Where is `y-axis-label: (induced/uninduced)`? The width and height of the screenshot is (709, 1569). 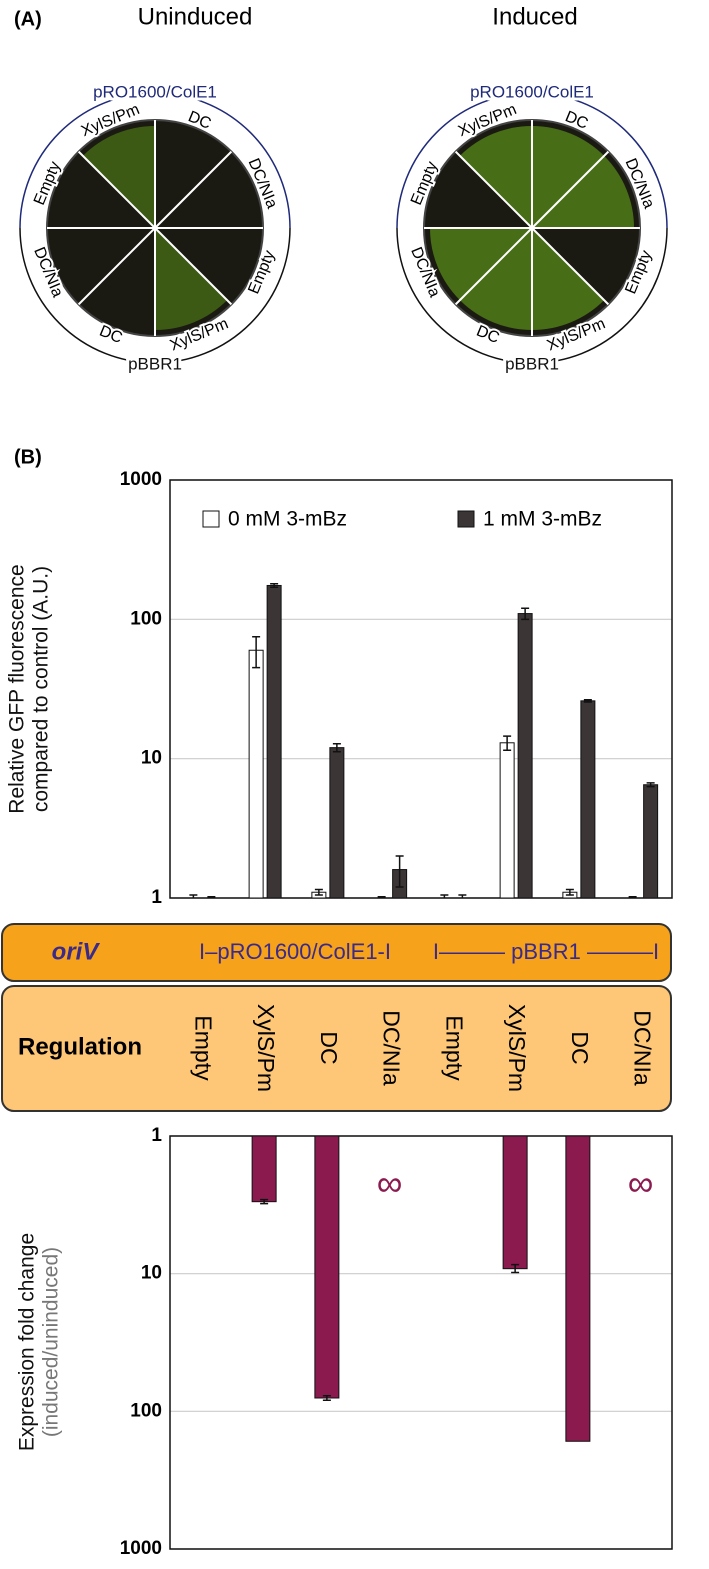 y-axis-label: (induced/uninduced) is located at coordinates (51, 1342).